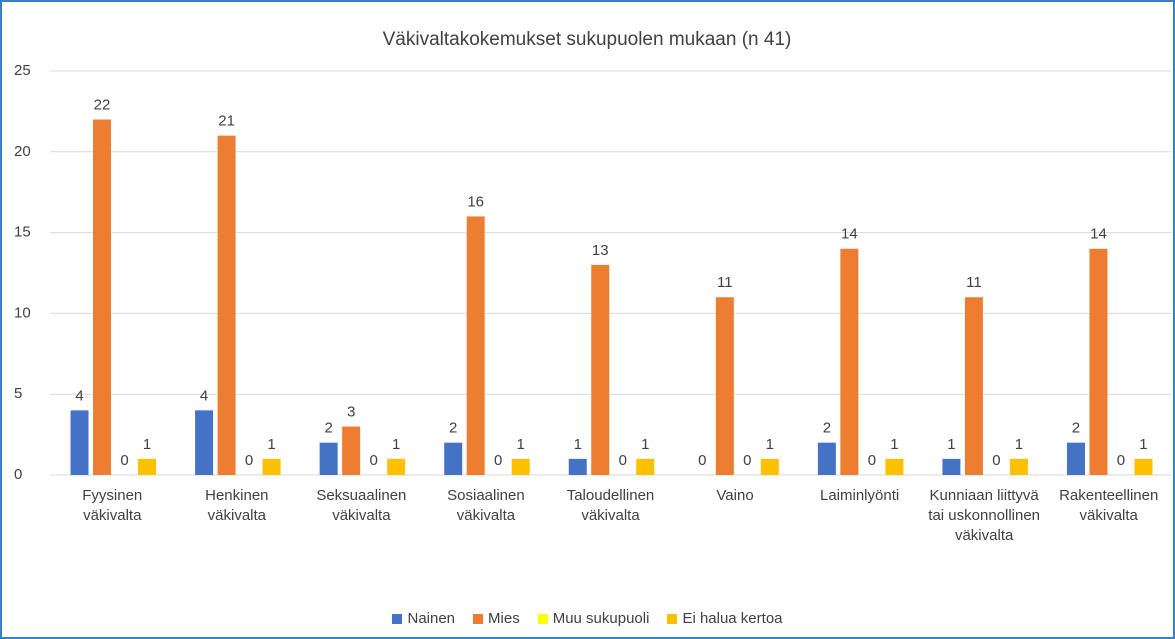 The width and height of the screenshot is (1175, 639). I want to click on legend-item: Nainen, so click(423, 618).